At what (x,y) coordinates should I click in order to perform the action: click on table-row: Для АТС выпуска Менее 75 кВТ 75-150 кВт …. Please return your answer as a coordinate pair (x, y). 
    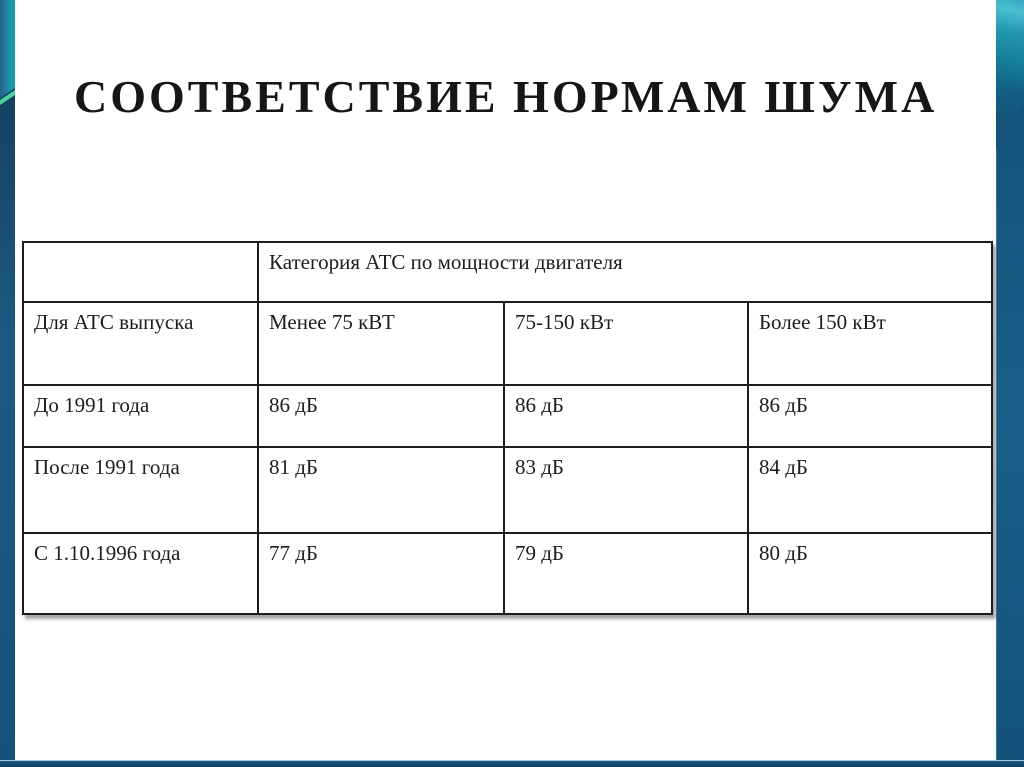
    Looking at the image, I should click on (508, 343).